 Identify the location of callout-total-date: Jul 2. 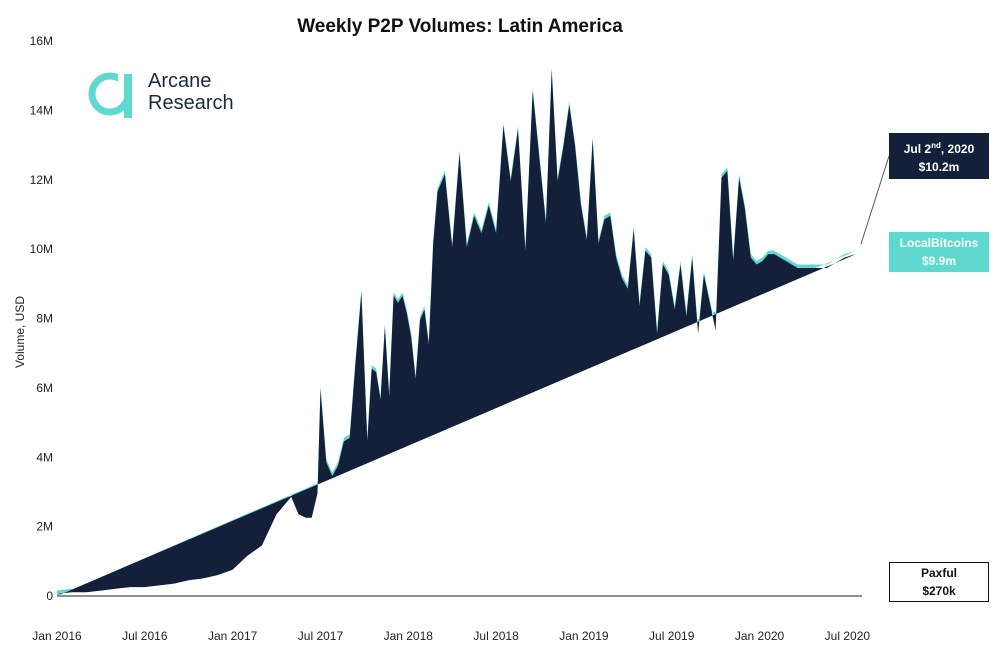
(917, 148).